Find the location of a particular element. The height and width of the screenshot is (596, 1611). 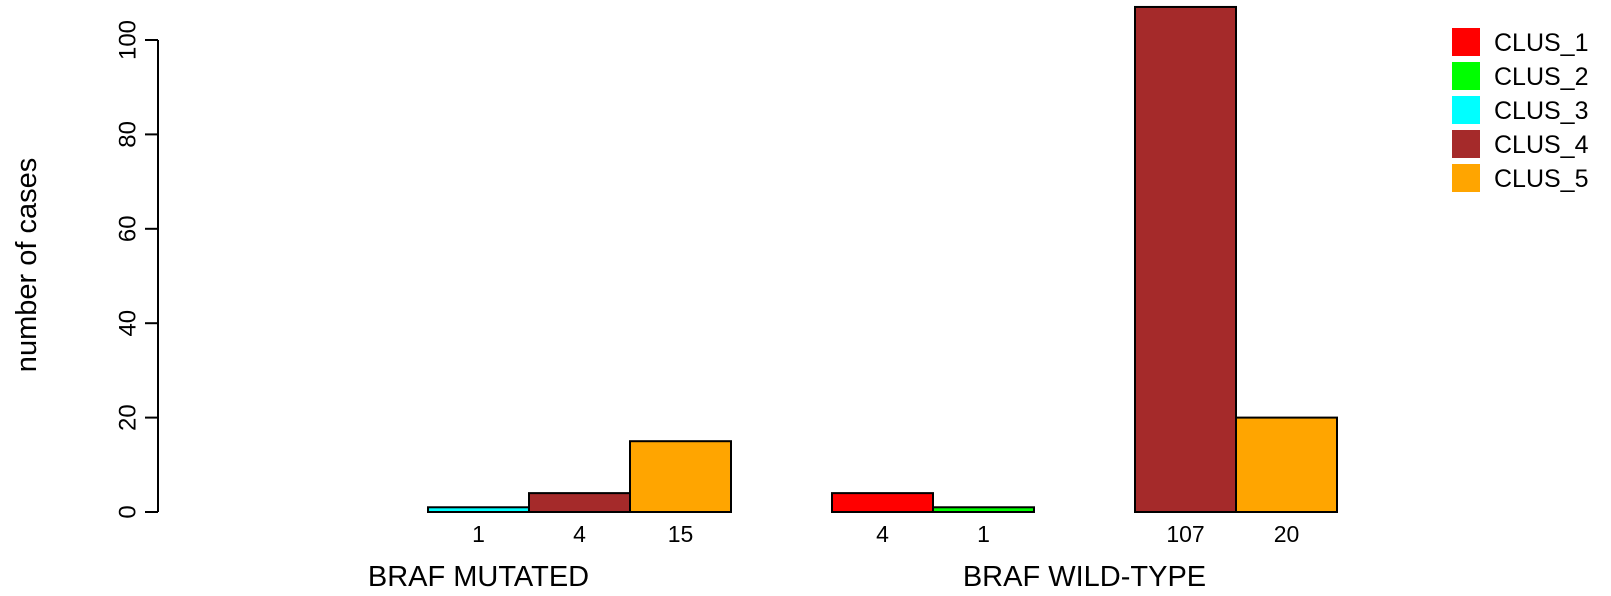

y-axis-title: number of cases is located at coordinates (27, 265).